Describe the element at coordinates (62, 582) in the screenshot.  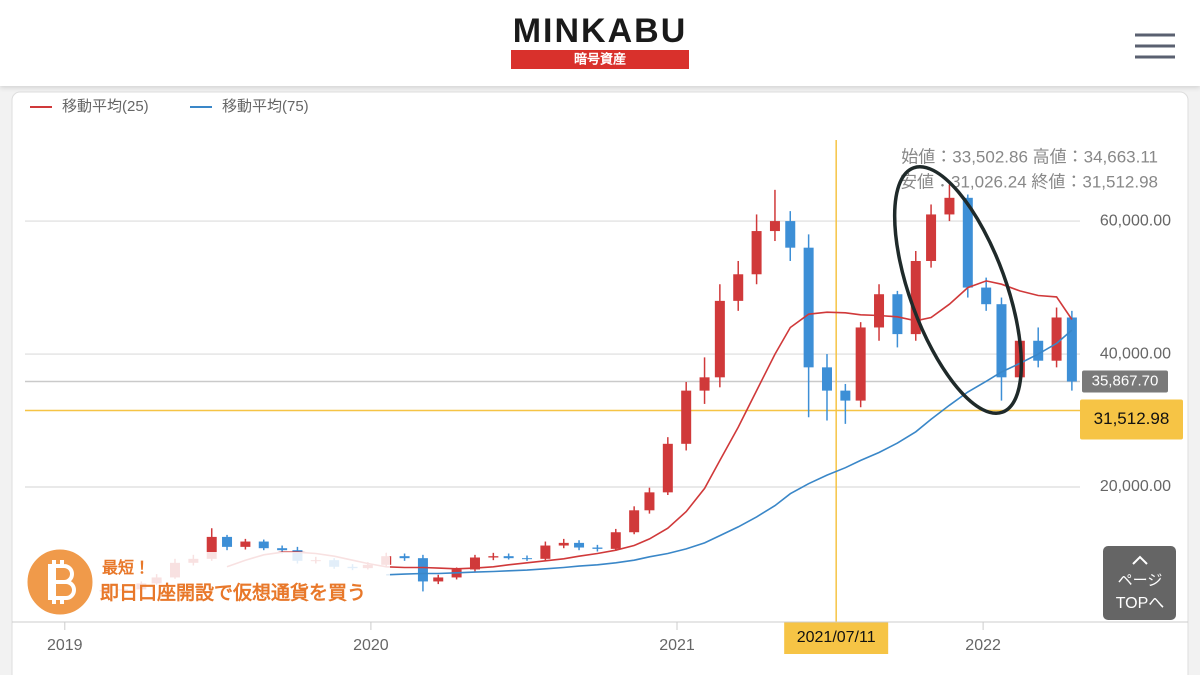
I see `bitcoin-symbol` at that location.